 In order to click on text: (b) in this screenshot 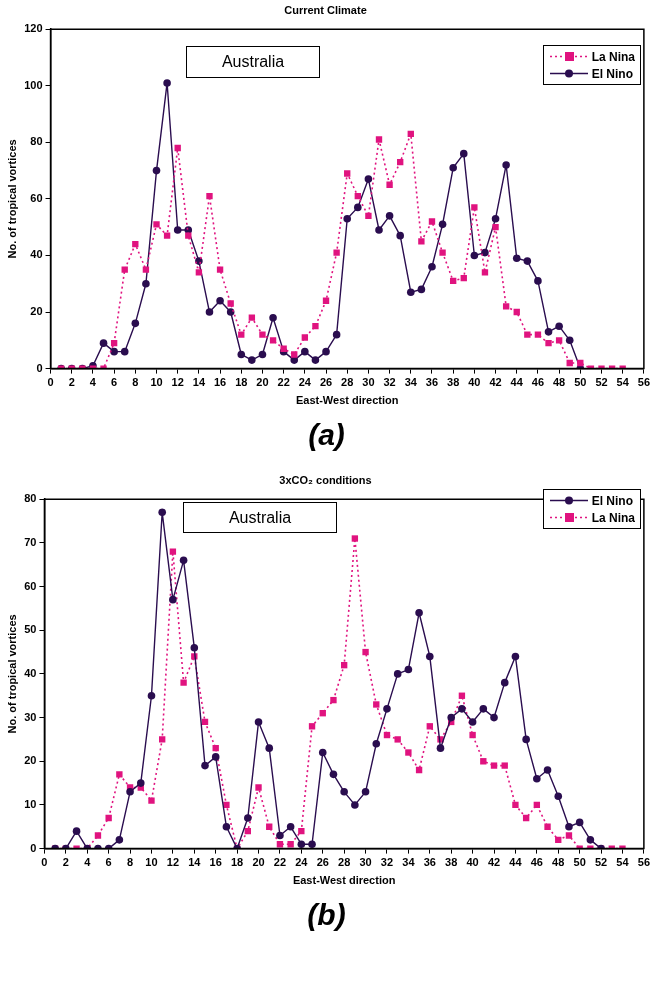, I will do `click(326, 915)`.